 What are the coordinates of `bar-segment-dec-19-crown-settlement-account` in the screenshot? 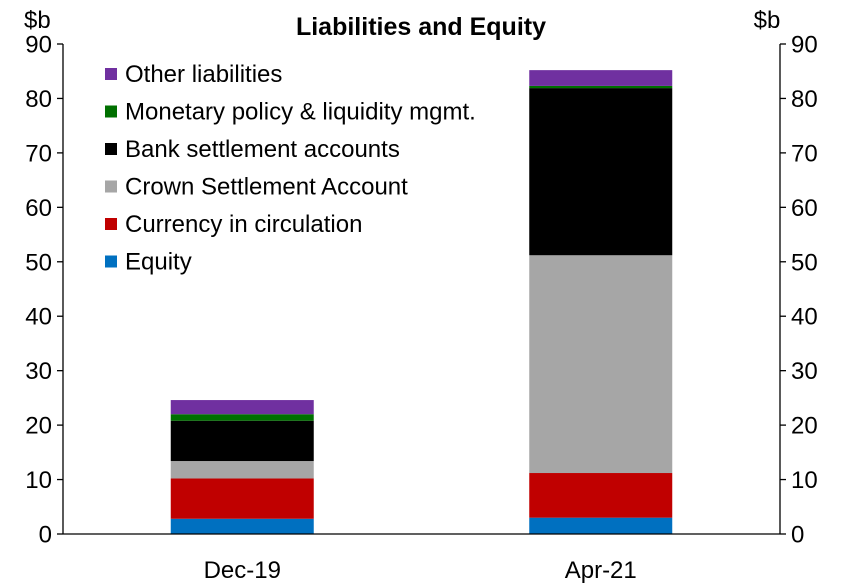 It's located at (242, 470).